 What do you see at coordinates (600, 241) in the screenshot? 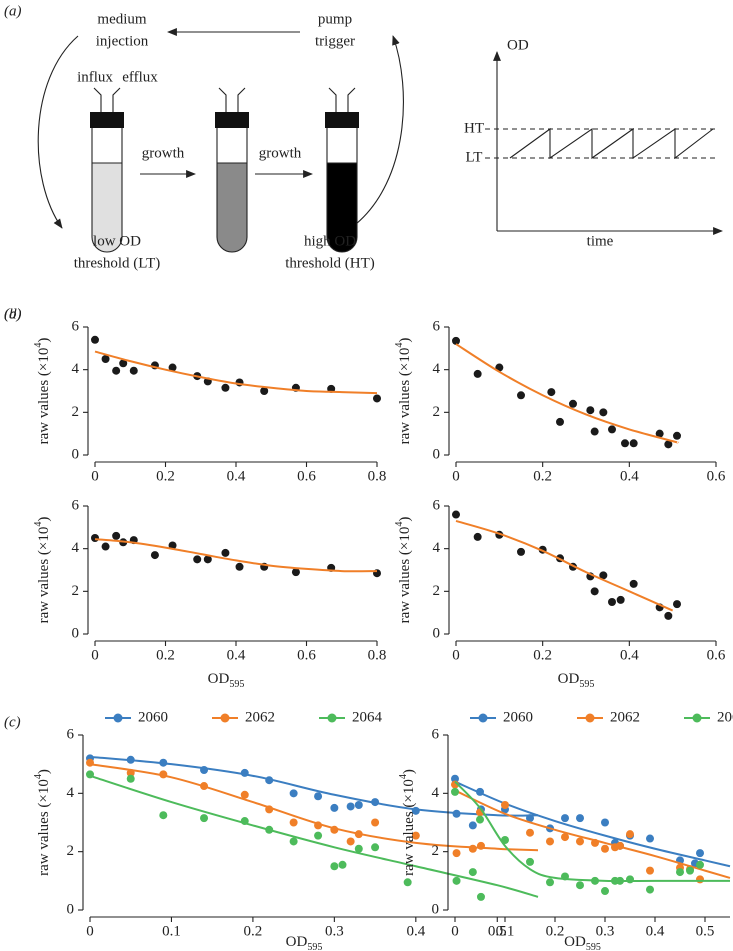
I see `axis-label: time` at bounding box center [600, 241].